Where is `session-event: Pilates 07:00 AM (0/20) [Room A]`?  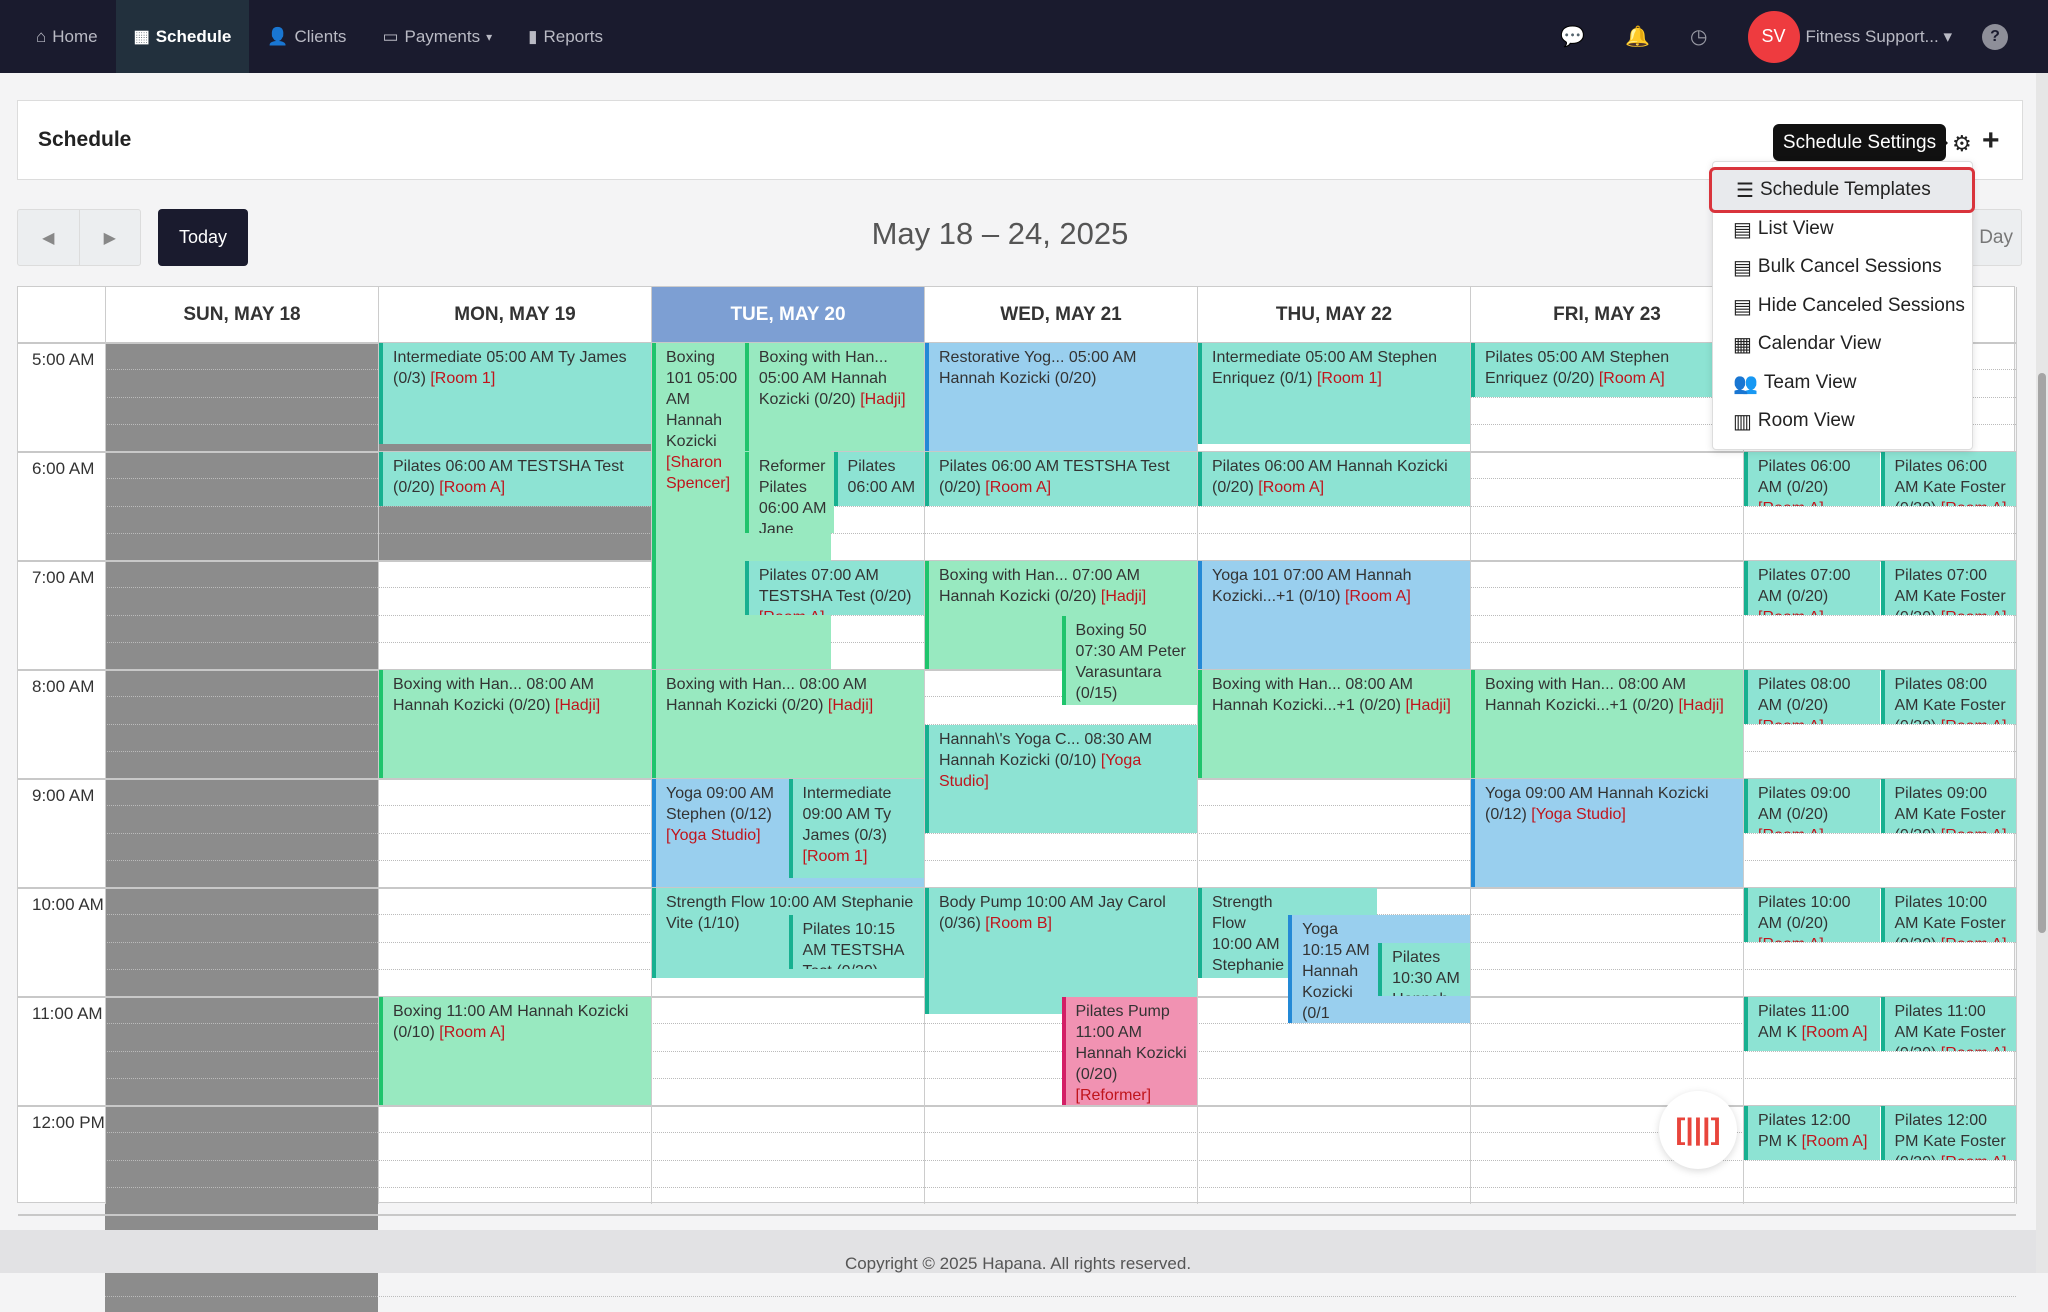
session-event: Pilates 07:00 AM (0/20) [Room A] is located at coordinates (1812, 588).